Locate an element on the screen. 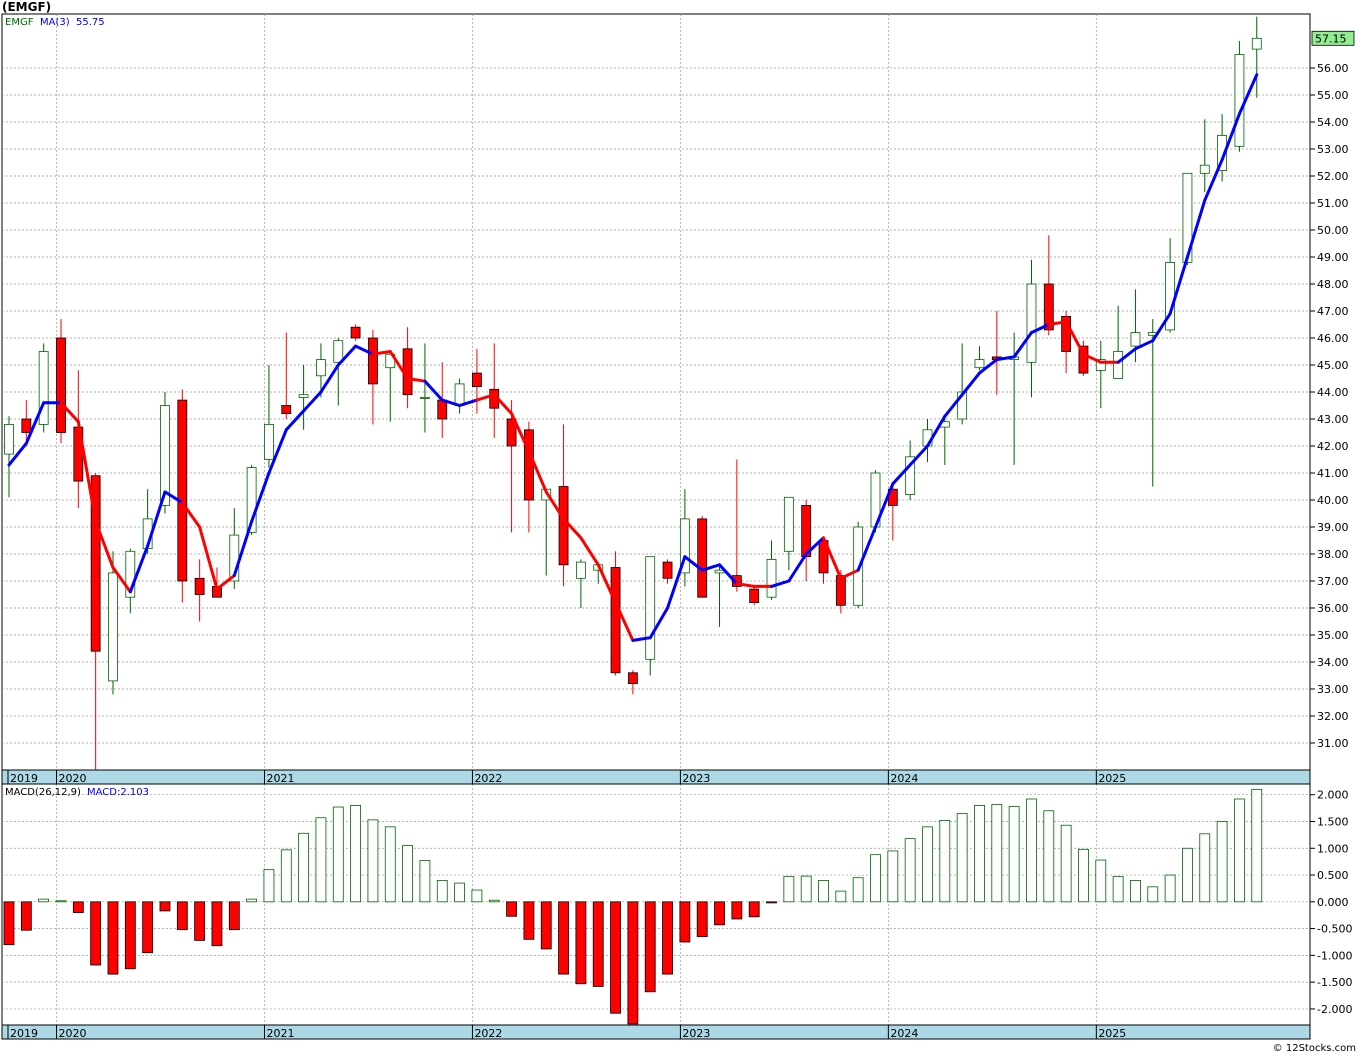 Image resolution: width=1360 pixels, height=1056 pixels. price-tick-label: 45.00 is located at coordinates (1333, 365).